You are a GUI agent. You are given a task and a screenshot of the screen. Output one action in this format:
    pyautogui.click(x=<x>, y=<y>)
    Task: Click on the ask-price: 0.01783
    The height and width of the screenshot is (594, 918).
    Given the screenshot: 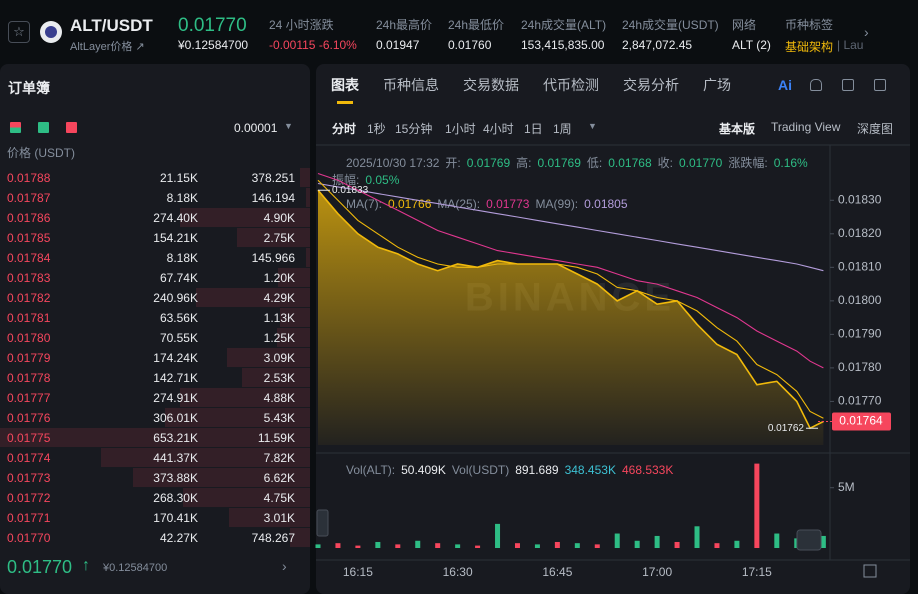 What is the action you would take?
    pyautogui.click(x=29, y=278)
    